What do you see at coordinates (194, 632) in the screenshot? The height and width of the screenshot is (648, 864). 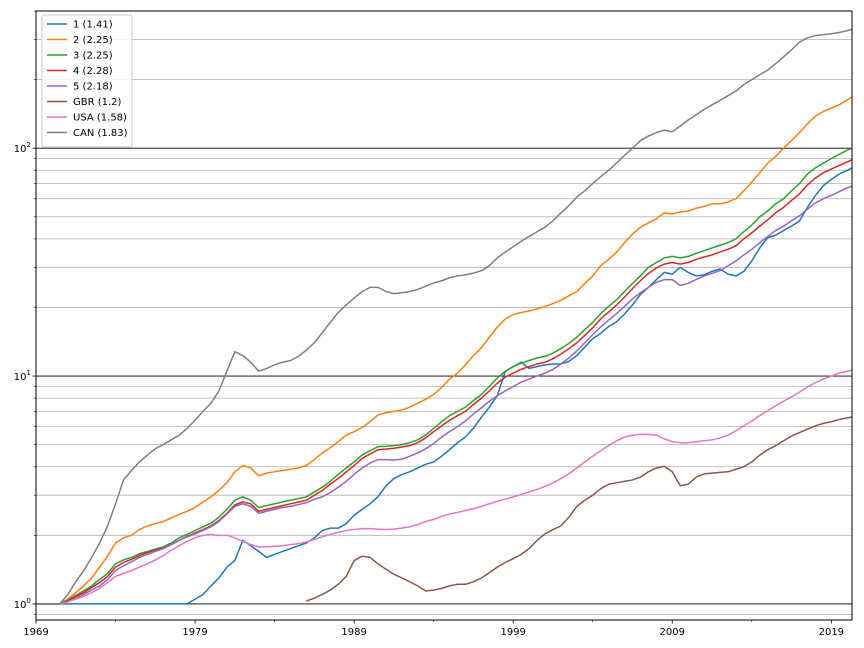 I see `x-tick-label: 1979` at bounding box center [194, 632].